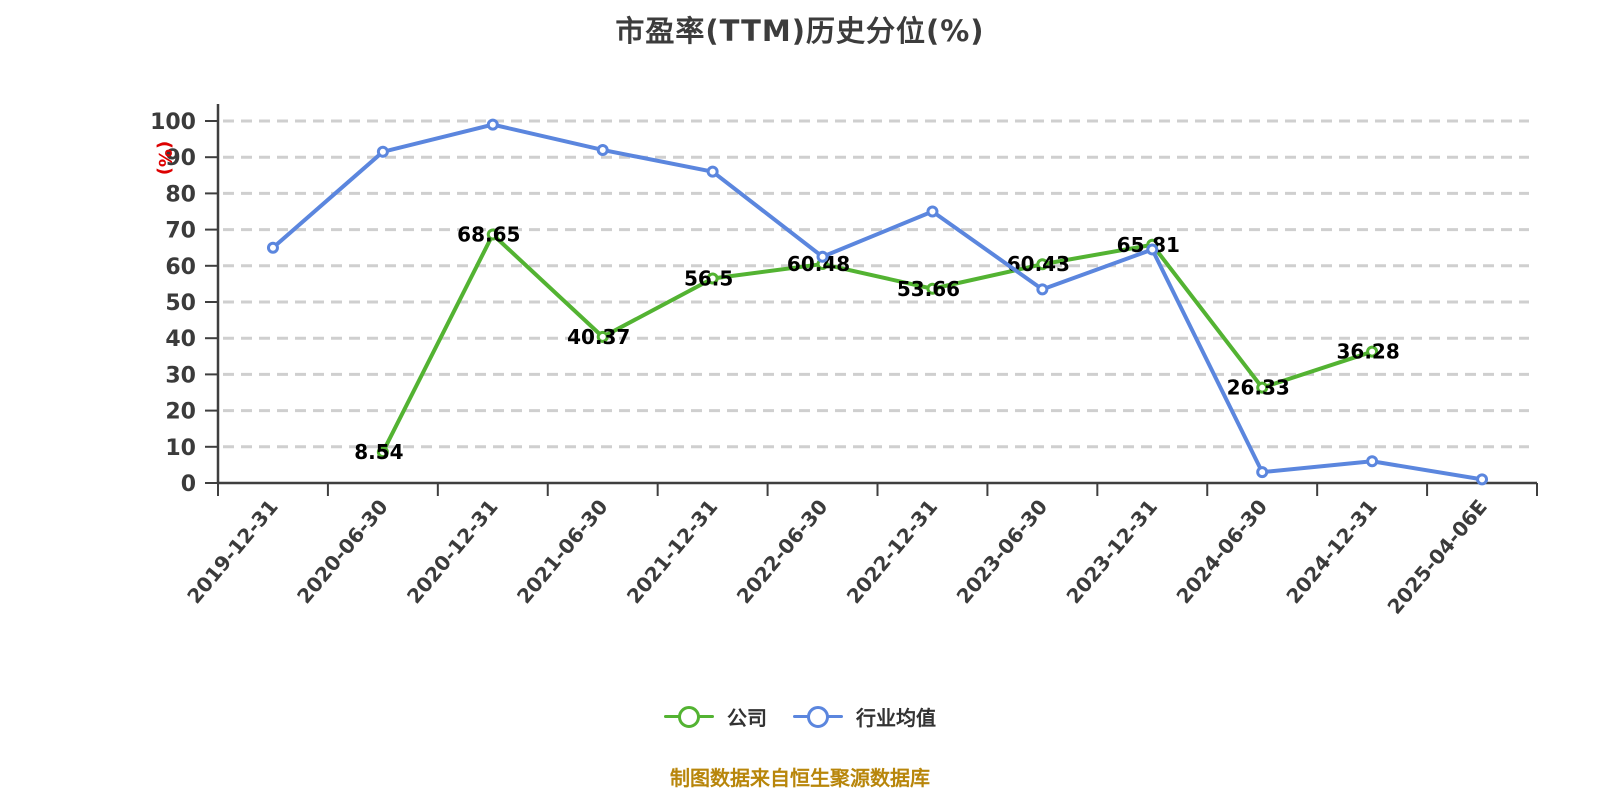 The image size is (1600, 800). What do you see at coordinates (180, 375) in the screenshot?
I see `y-tick-label: 30` at bounding box center [180, 375].